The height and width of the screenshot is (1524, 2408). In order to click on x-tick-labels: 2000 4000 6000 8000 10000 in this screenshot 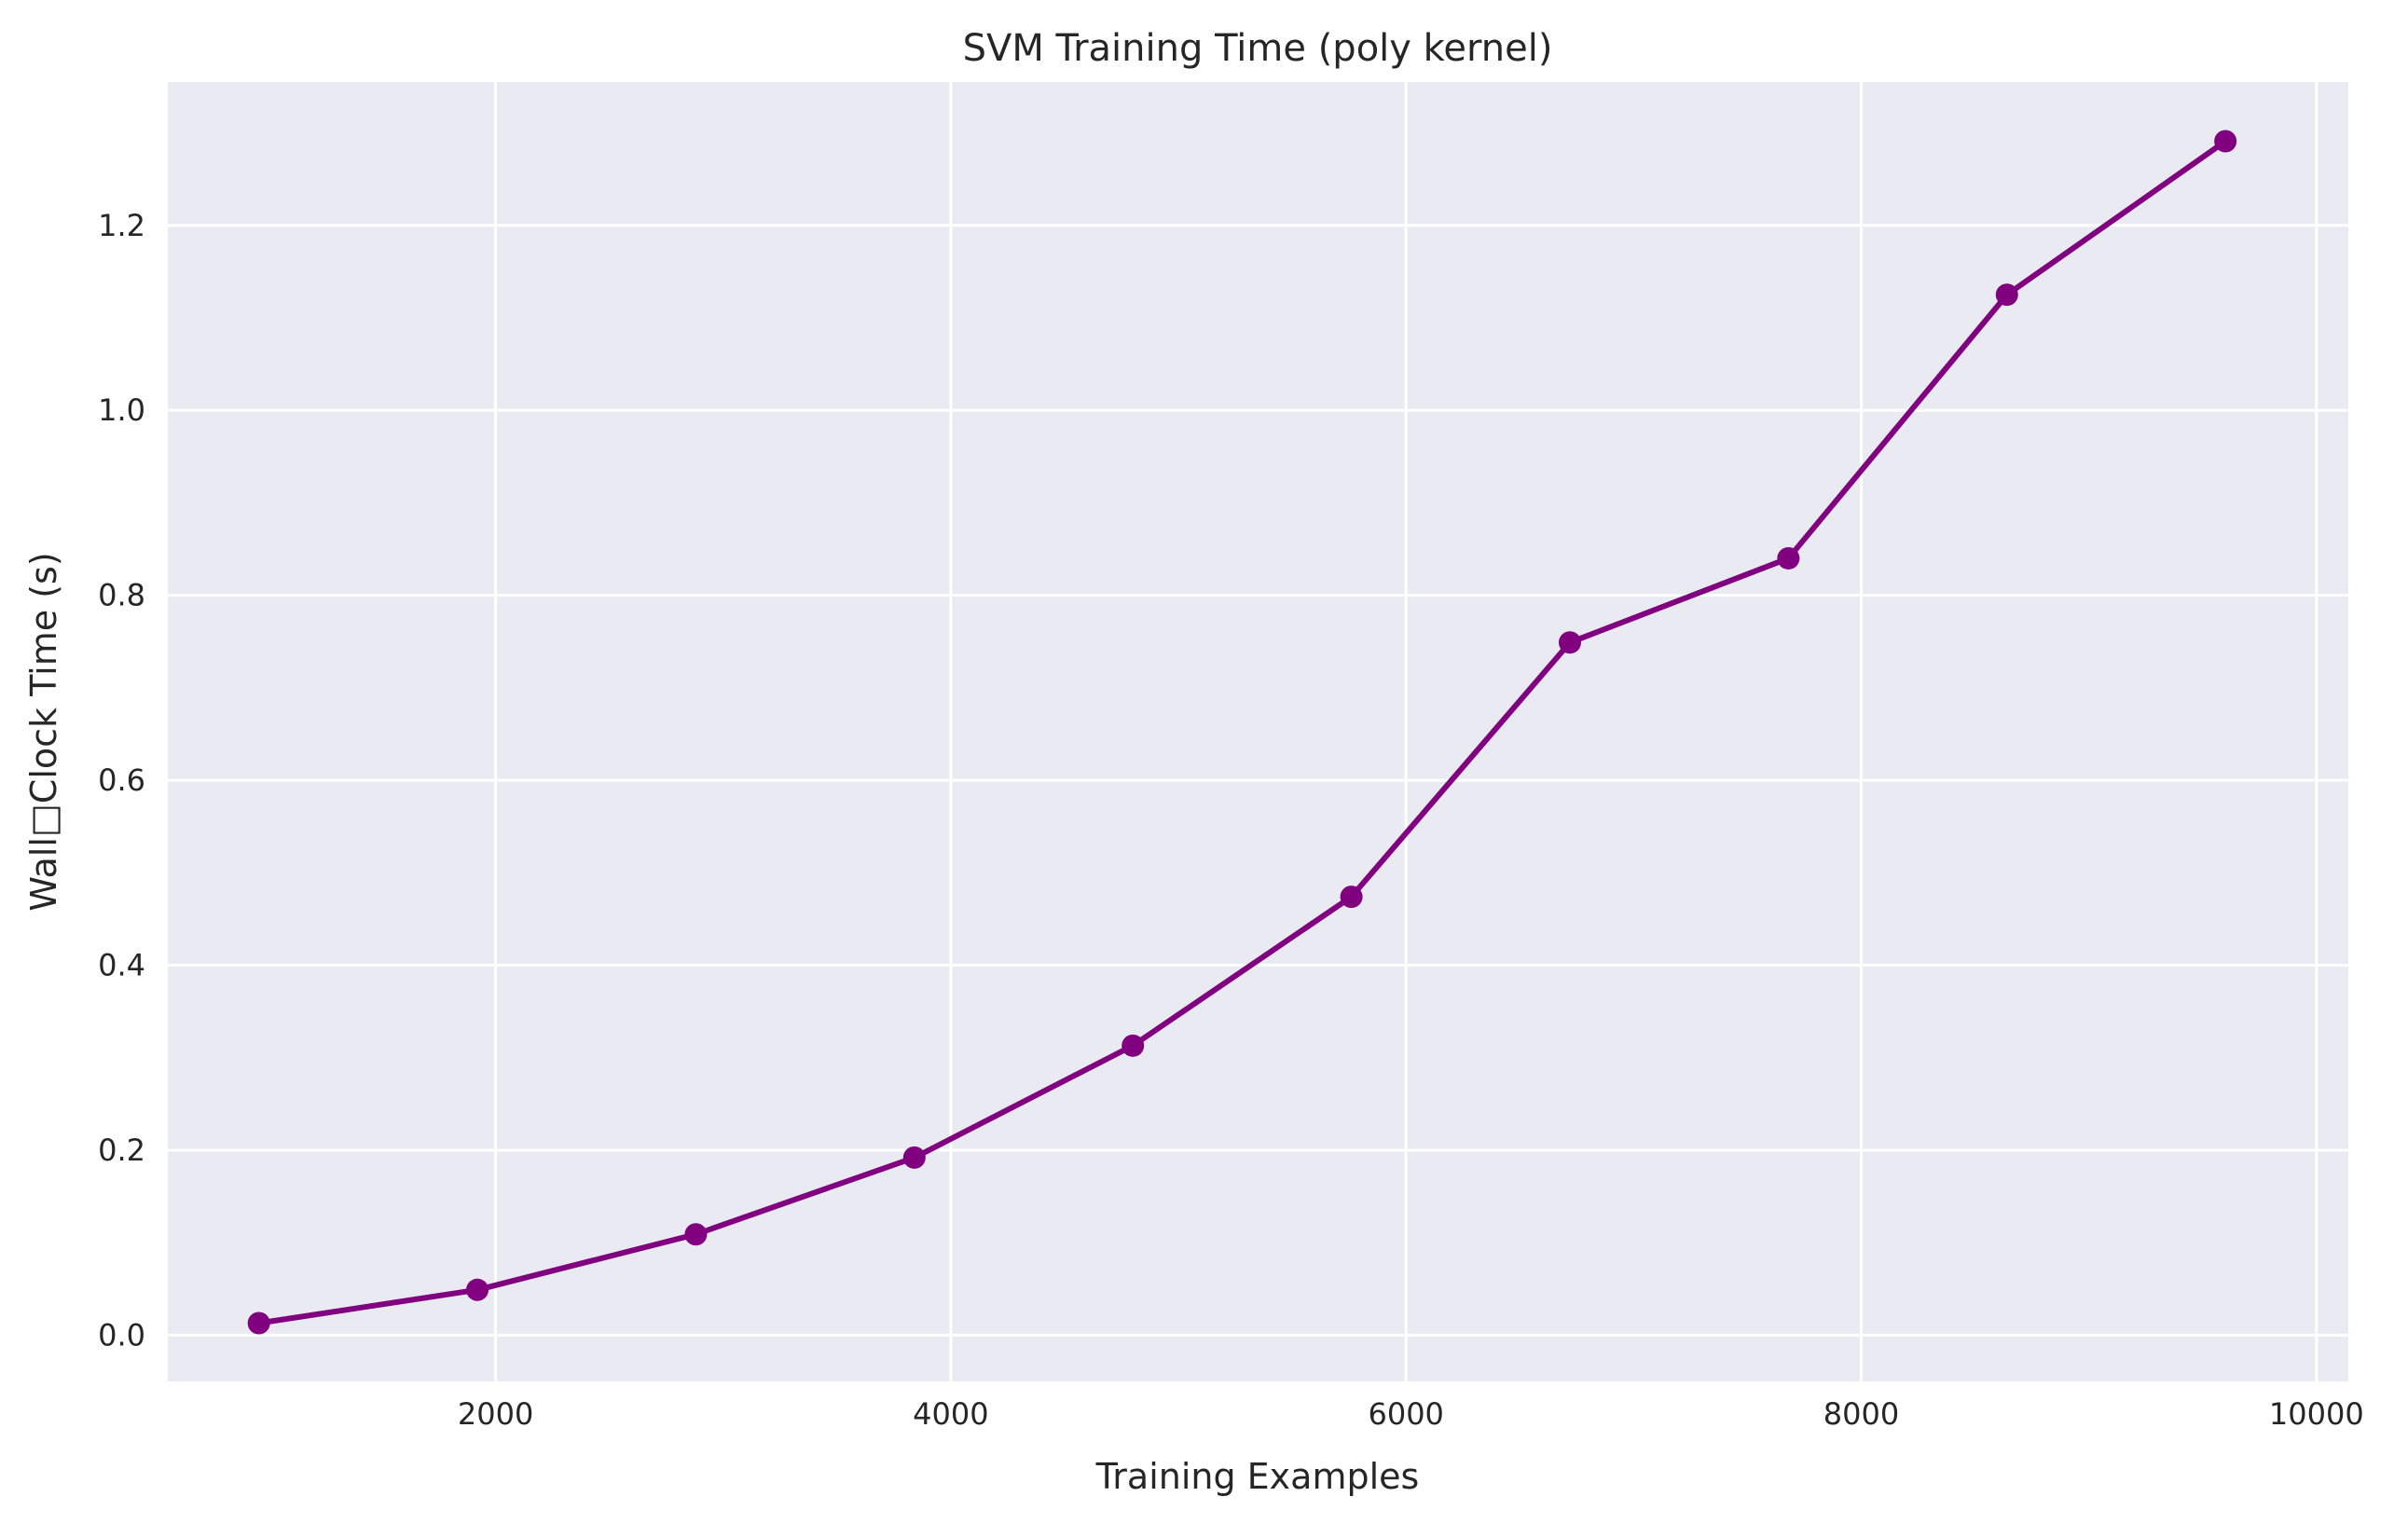, I will do `click(1411, 1414)`.